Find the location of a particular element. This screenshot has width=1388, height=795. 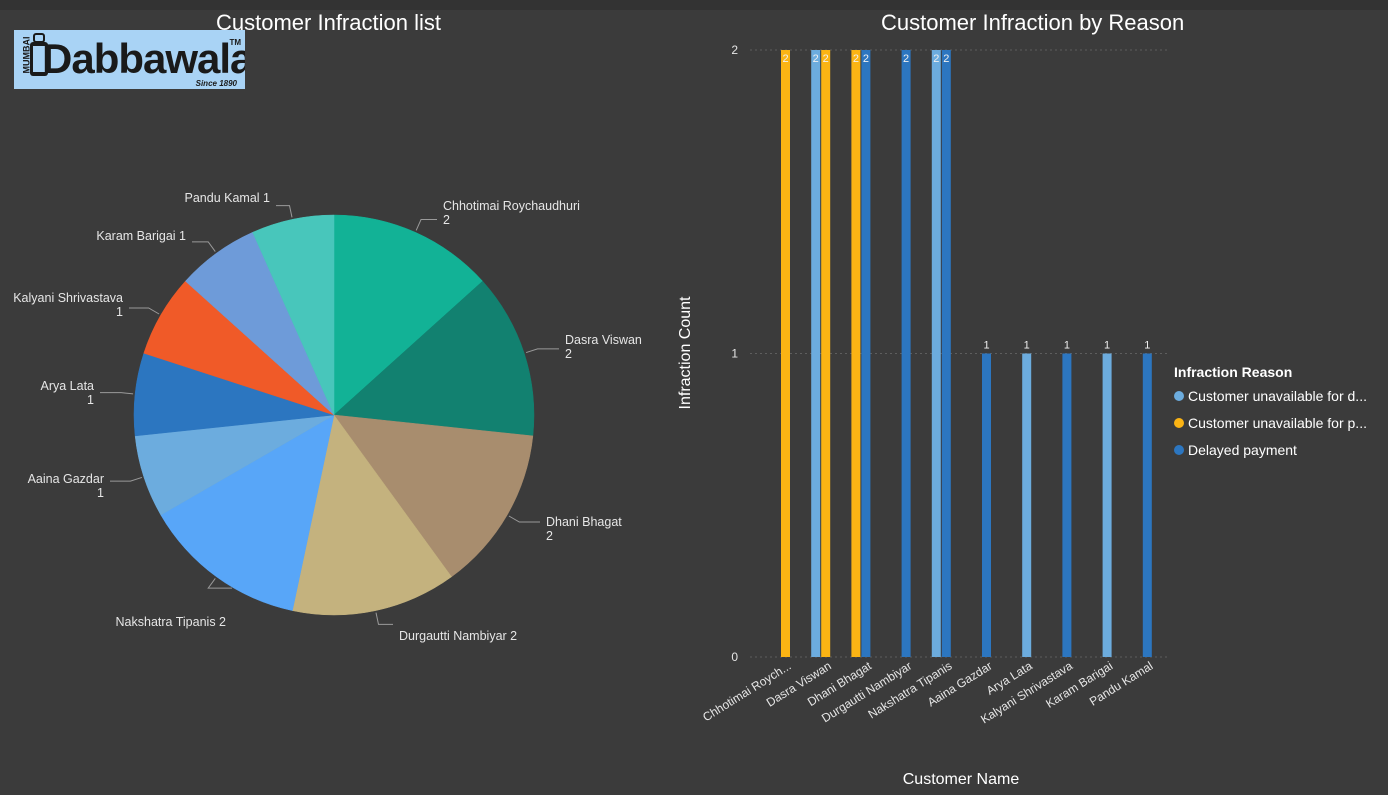

pie-label-arya-lata: Arya Lata 1 is located at coordinates (67, 393).